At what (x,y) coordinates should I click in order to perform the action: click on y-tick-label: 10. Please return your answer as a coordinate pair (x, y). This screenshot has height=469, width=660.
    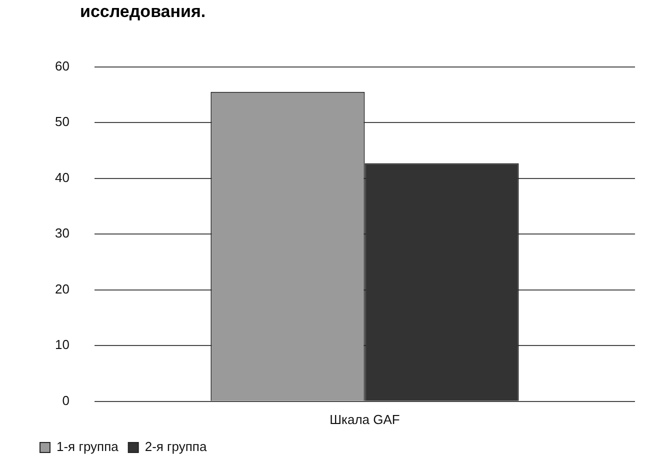
    Looking at the image, I should click on (62, 344).